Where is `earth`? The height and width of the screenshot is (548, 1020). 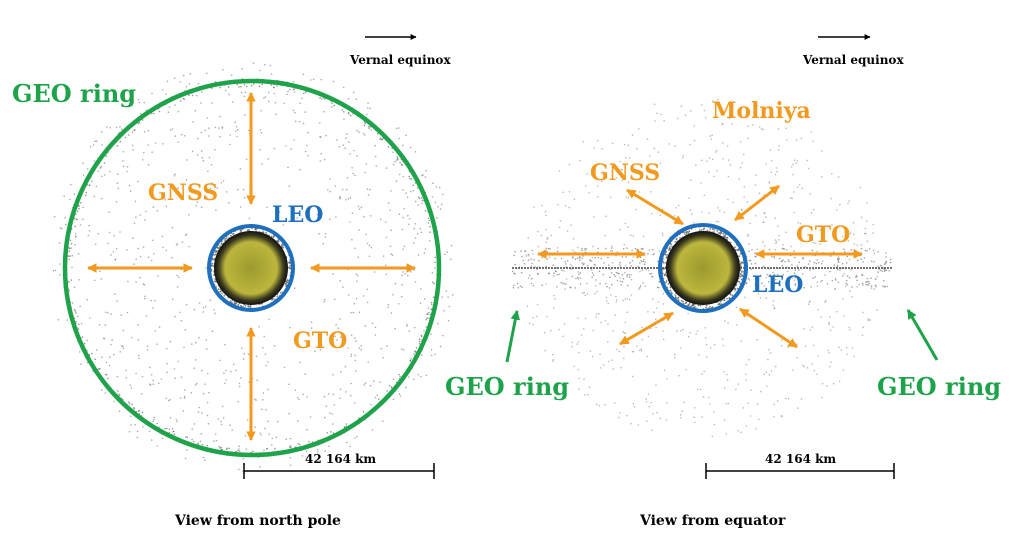 earth is located at coordinates (251, 268).